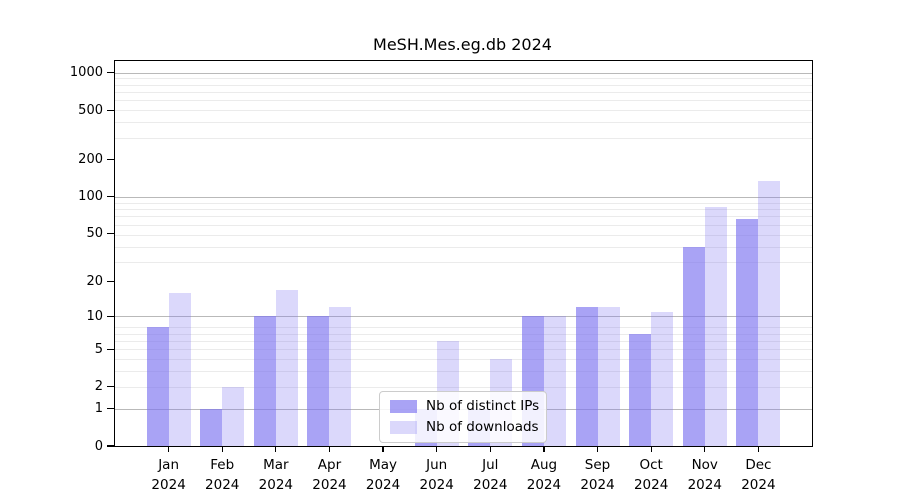 This screenshot has width=900, height=500. Describe the element at coordinates (329, 475) in the screenshot. I see `x-tick-label: Apr 2024` at that location.